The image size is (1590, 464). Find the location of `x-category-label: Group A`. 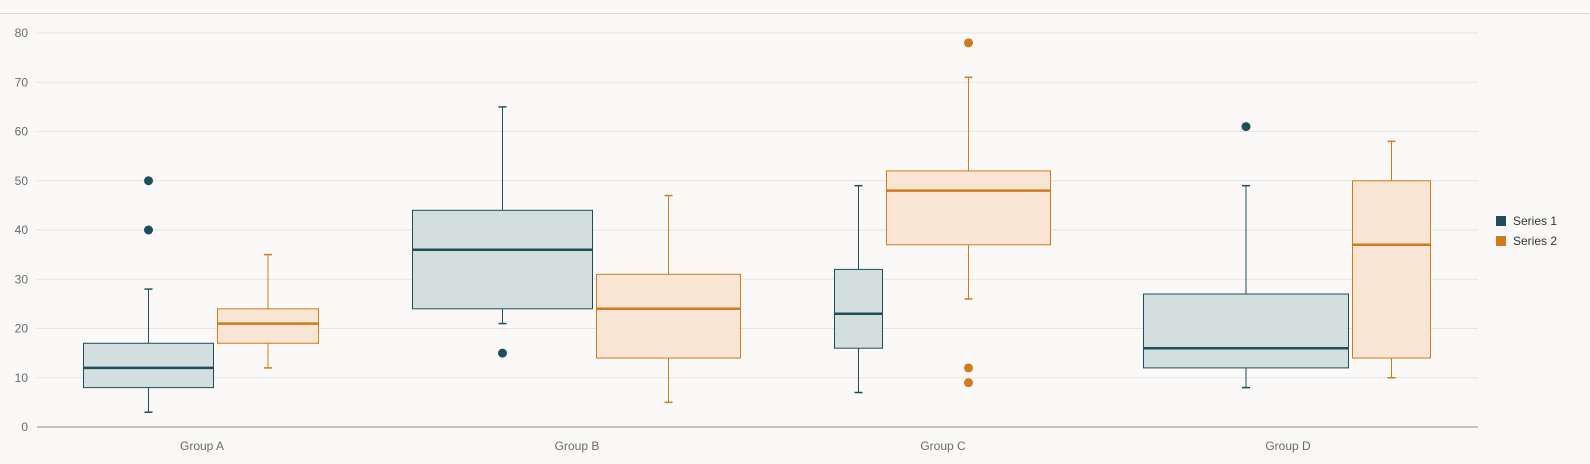

x-category-label: Group A is located at coordinates (202, 446).